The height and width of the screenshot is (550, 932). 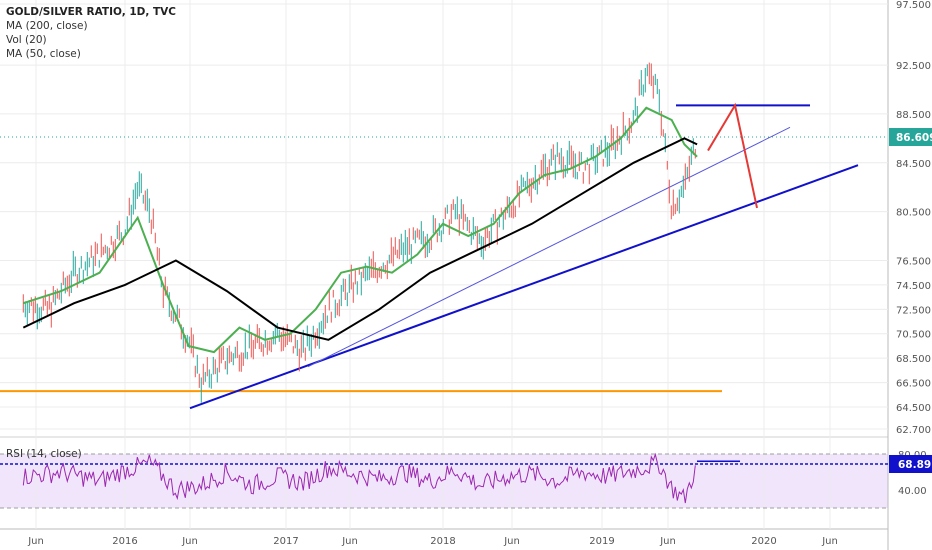 What do you see at coordinates (913, 115) in the screenshot?
I see `price-axis-tick-label: 88.500` at bounding box center [913, 115].